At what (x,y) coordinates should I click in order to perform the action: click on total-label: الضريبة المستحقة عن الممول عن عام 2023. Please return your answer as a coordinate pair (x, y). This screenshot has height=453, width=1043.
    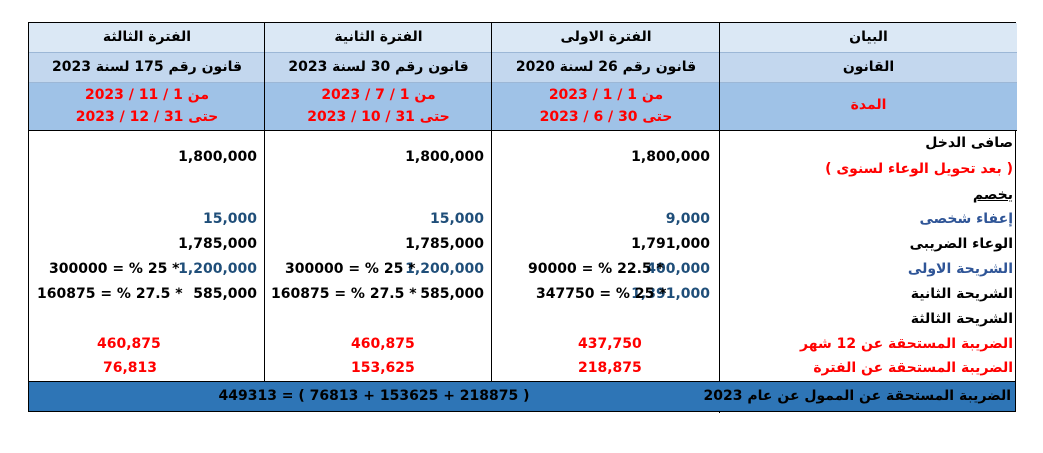
    Looking at the image, I should click on (857, 396).